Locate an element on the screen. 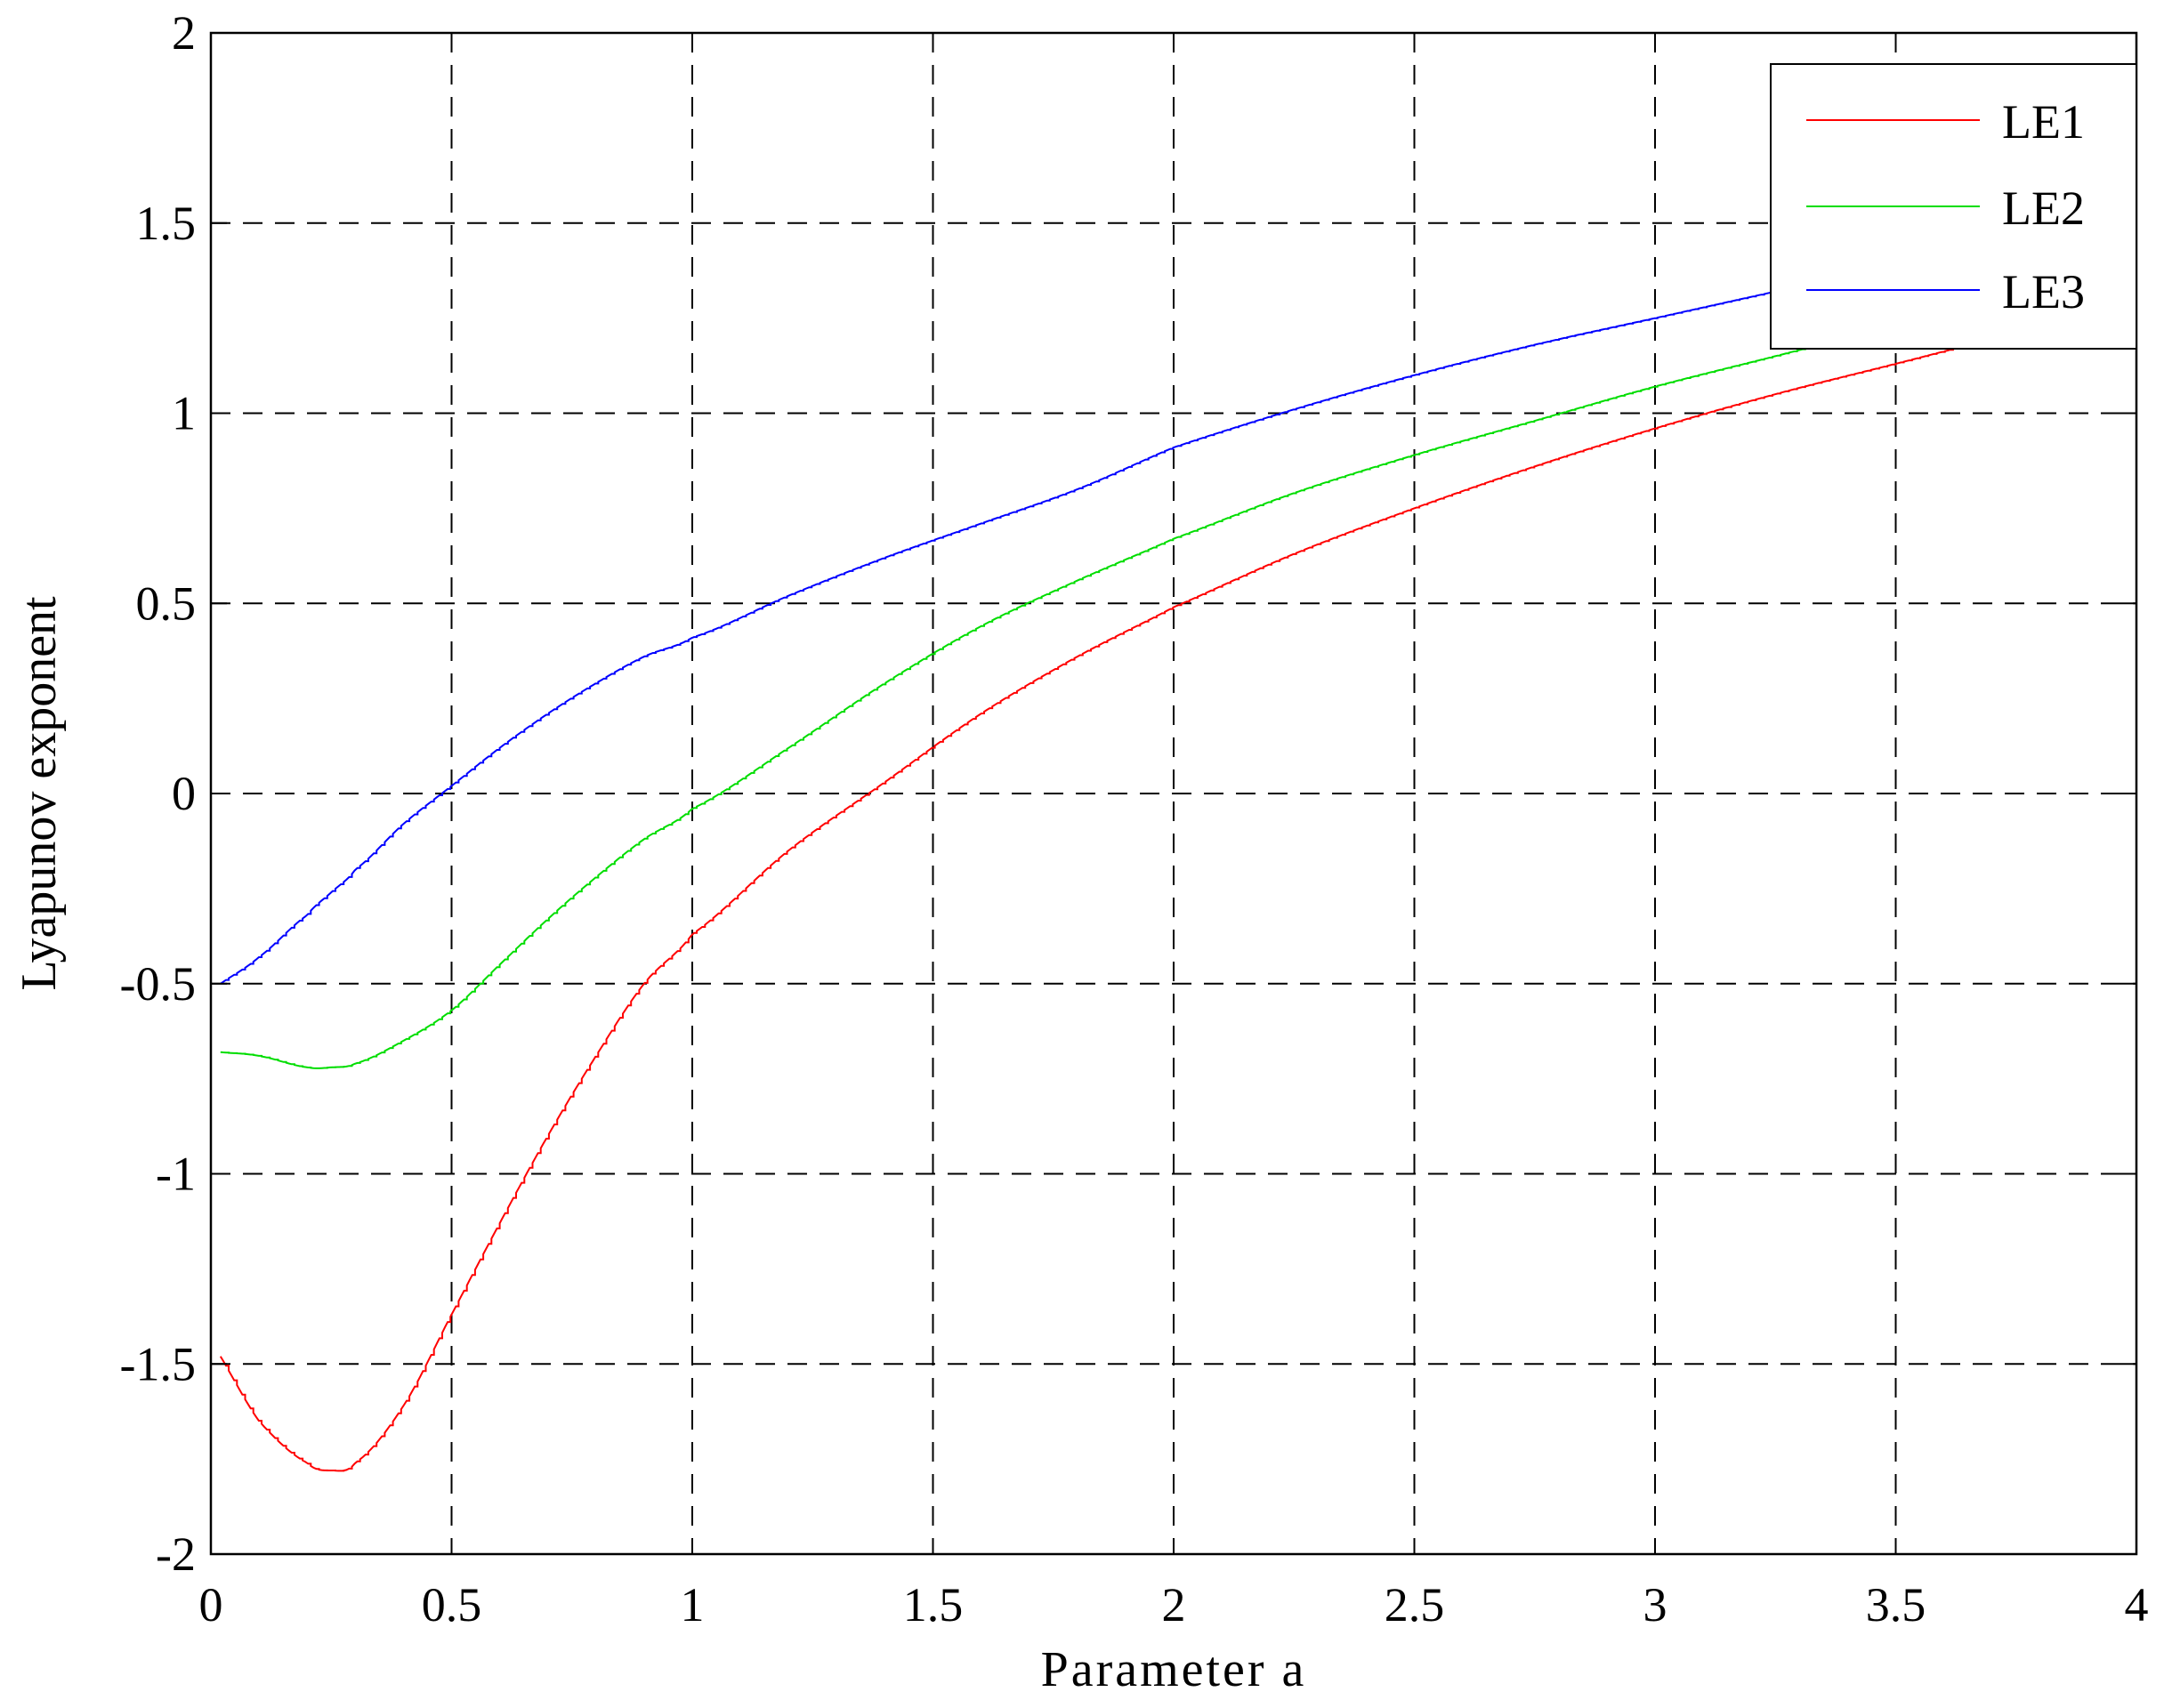  x-tick-label: 2 is located at coordinates (1174, 1604).